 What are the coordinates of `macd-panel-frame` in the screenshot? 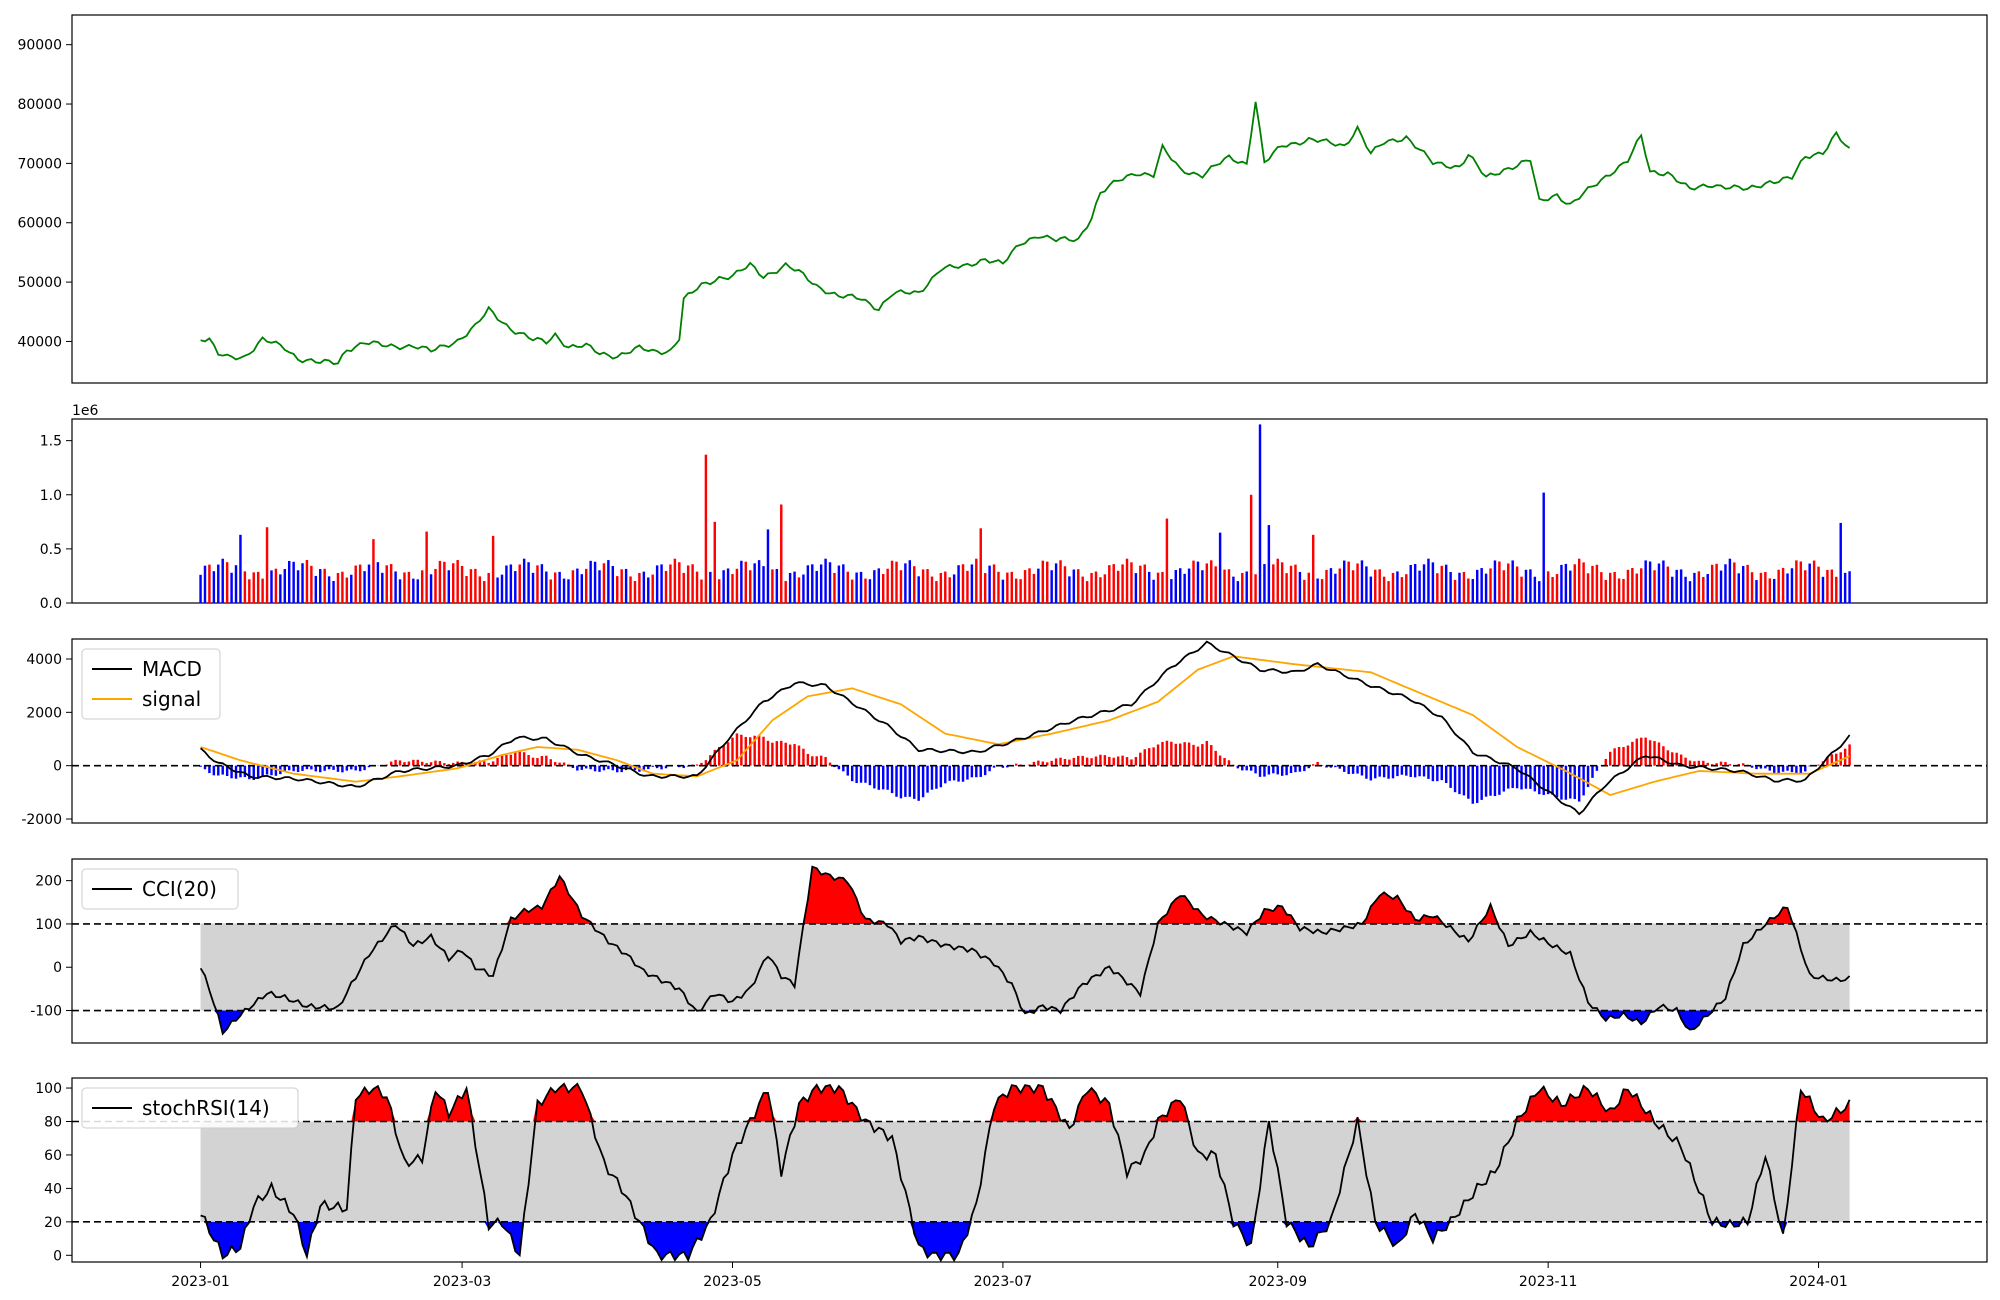 It's located at (1029, 731).